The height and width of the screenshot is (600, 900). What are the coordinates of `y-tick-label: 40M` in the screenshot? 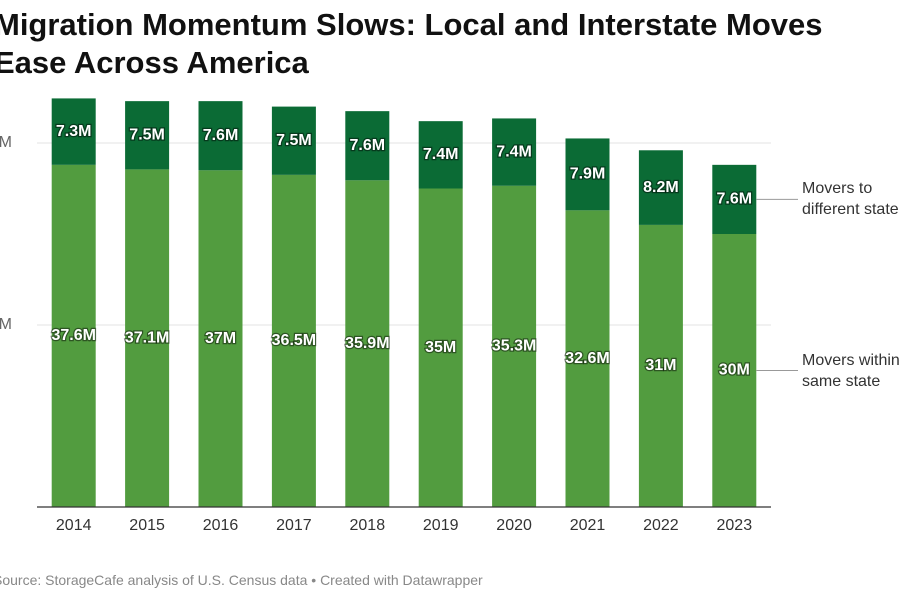 It's located at (6, 142).